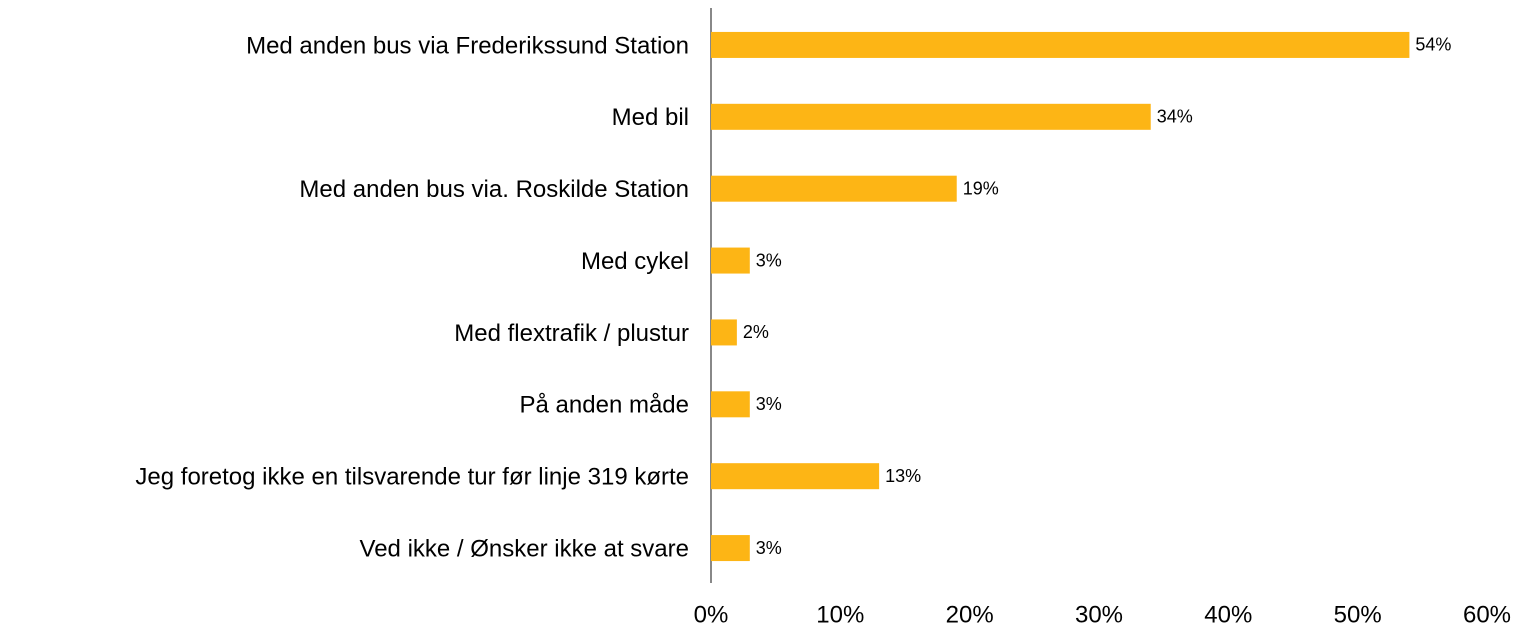  Describe the element at coordinates (467, 45) in the screenshot. I see `y-tick-label: Med anden bus via Frederikssund Station` at that location.